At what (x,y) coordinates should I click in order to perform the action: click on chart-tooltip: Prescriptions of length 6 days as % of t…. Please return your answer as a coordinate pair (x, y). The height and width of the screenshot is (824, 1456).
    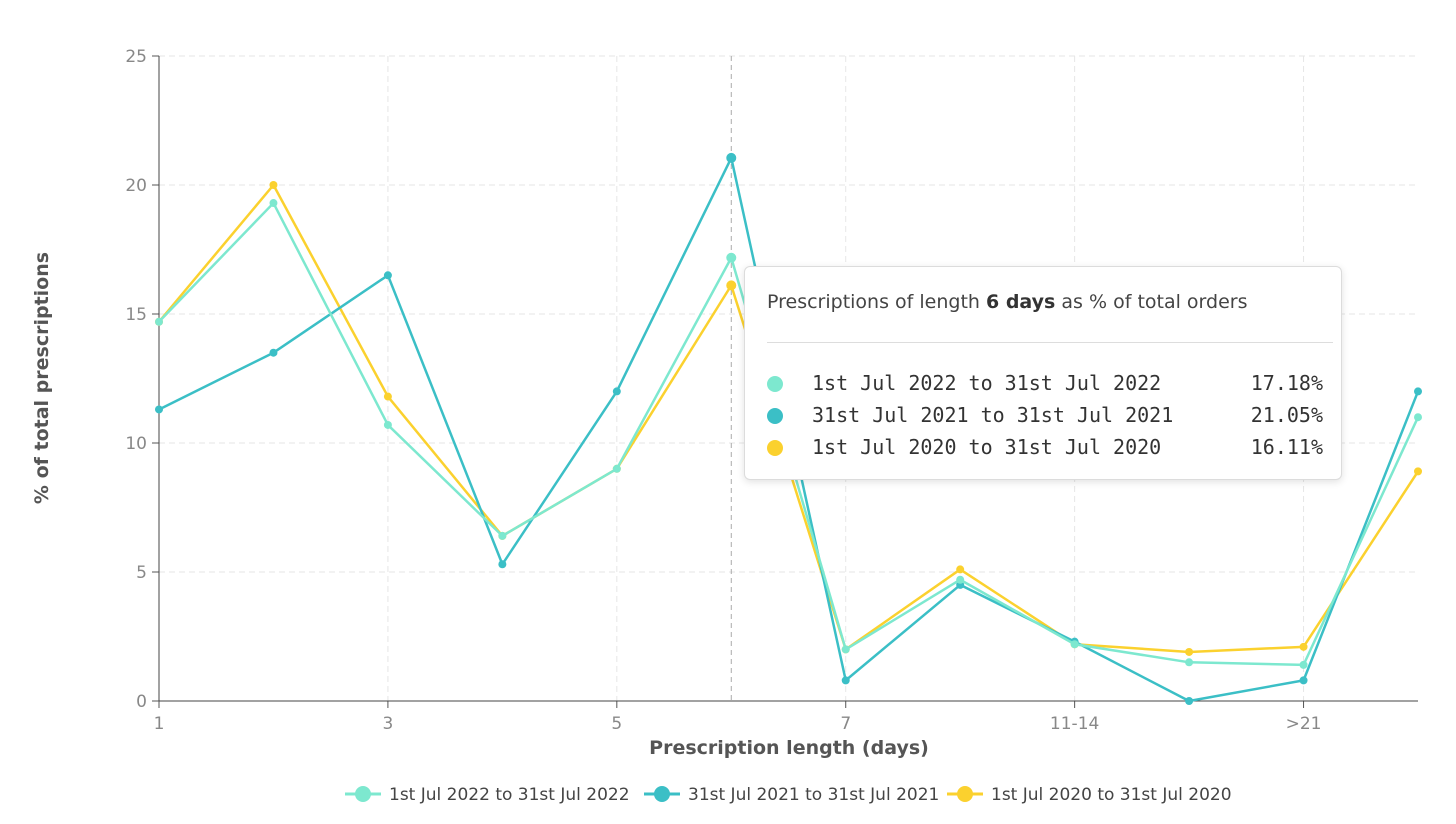
    Looking at the image, I should click on (1043, 373).